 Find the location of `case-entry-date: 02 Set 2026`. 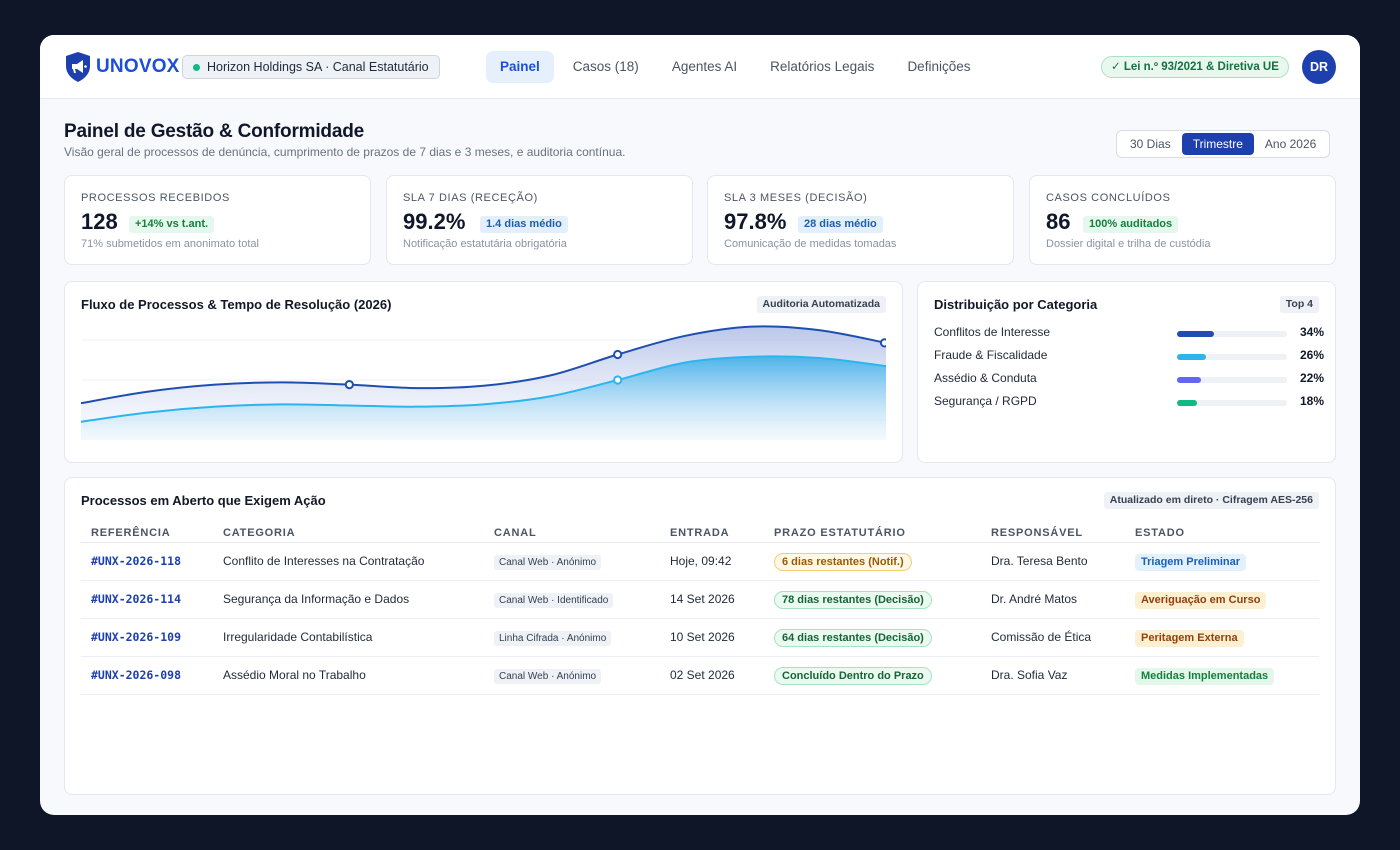

case-entry-date: 02 Set 2026 is located at coordinates (702, 675).